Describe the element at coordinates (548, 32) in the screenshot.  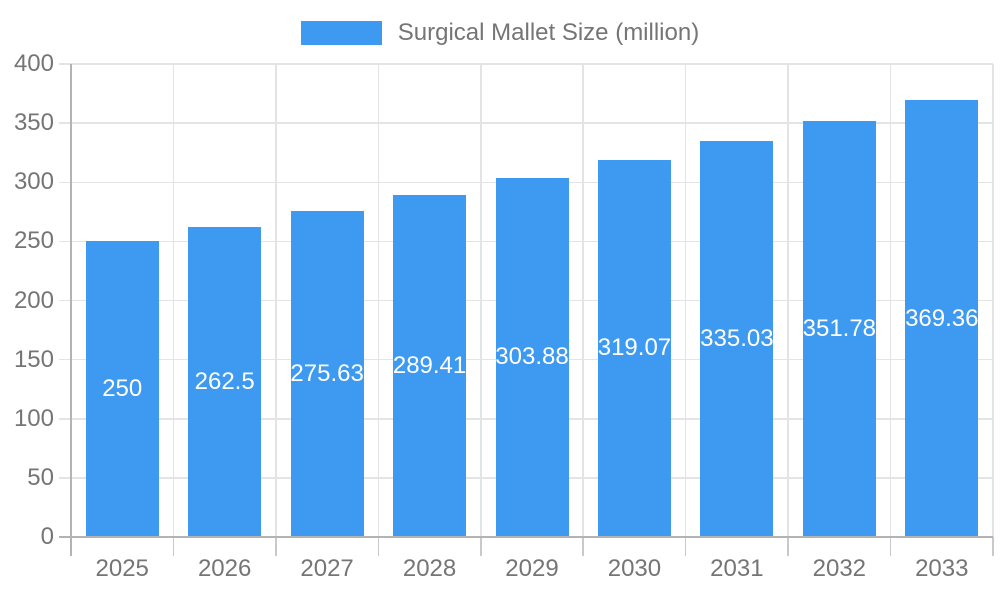
I see `legend-label: Surgical Mallet Size (million)` at that location.